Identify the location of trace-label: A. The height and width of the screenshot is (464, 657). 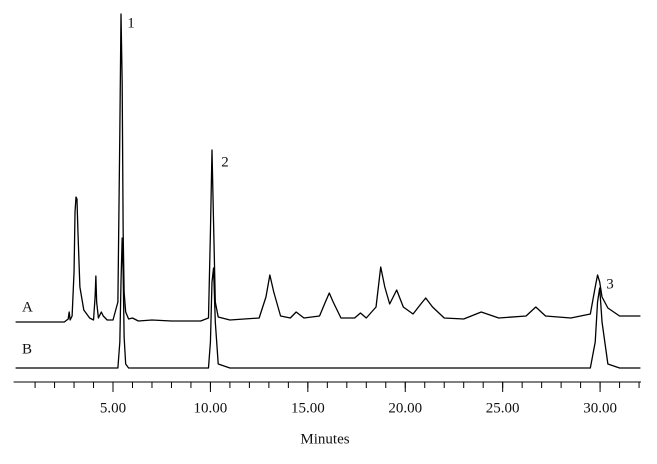
(27, 307).